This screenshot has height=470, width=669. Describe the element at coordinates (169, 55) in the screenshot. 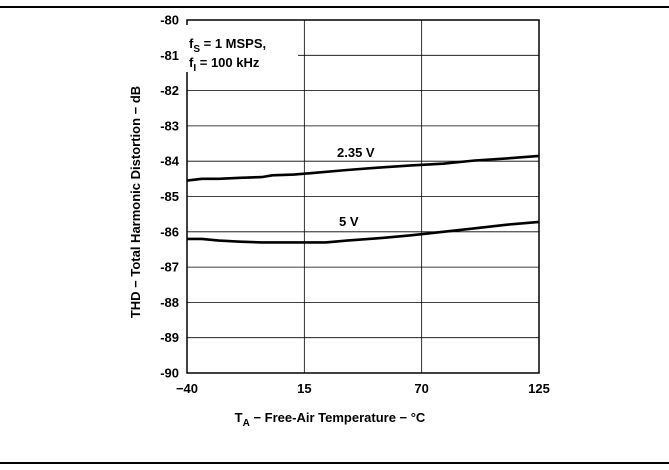

I see `y-tick-label-1: -81` at that location.